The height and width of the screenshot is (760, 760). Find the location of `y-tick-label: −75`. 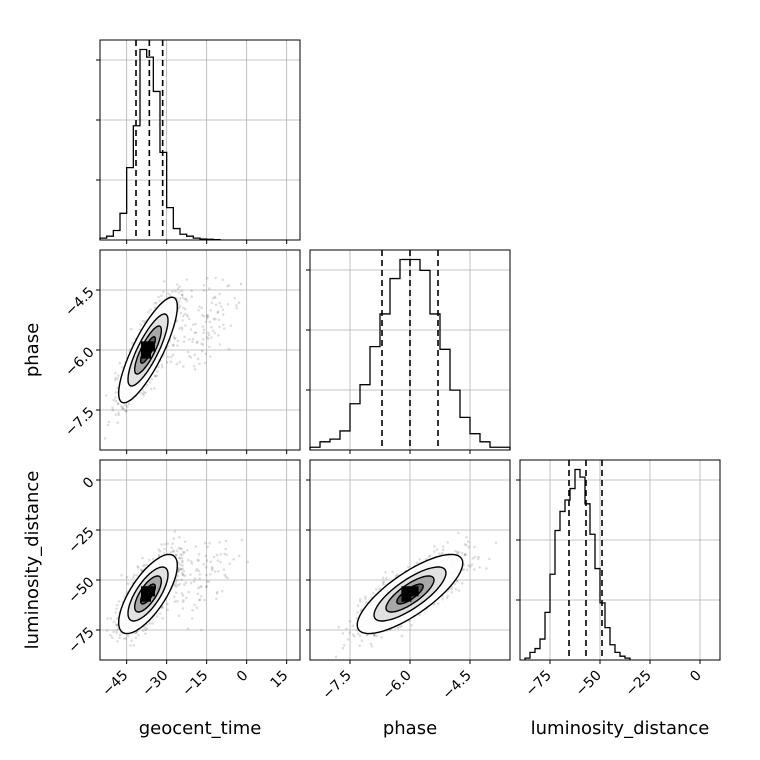

y-tick-label: −75 is located at coordinates (81, 640).